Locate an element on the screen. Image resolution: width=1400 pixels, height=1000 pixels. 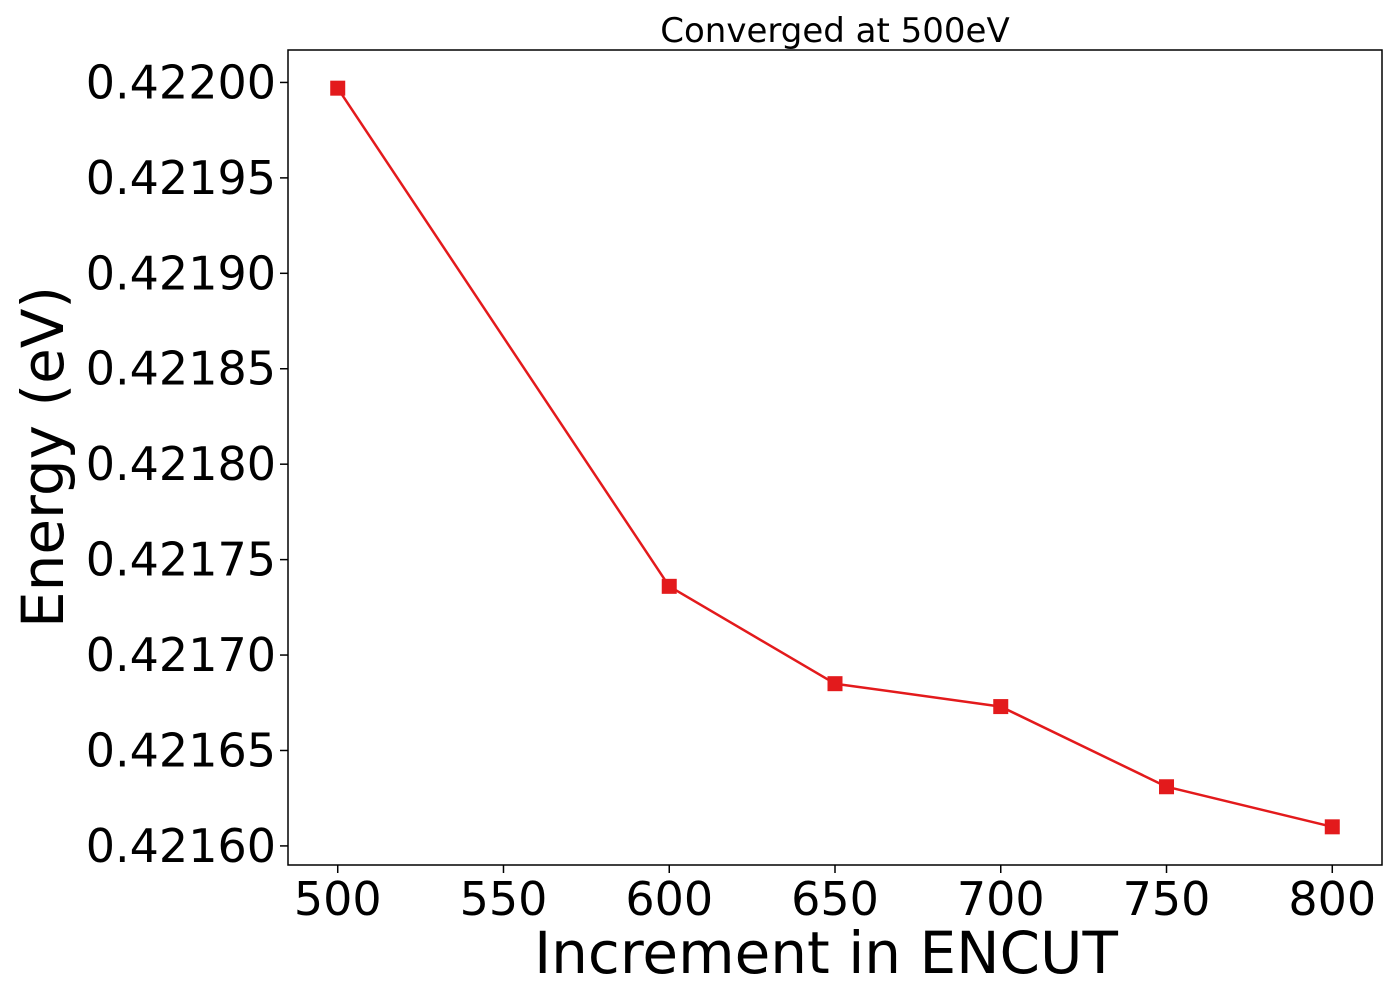
y-tick-label: 0.42185 is located at coordinates (181, 369).